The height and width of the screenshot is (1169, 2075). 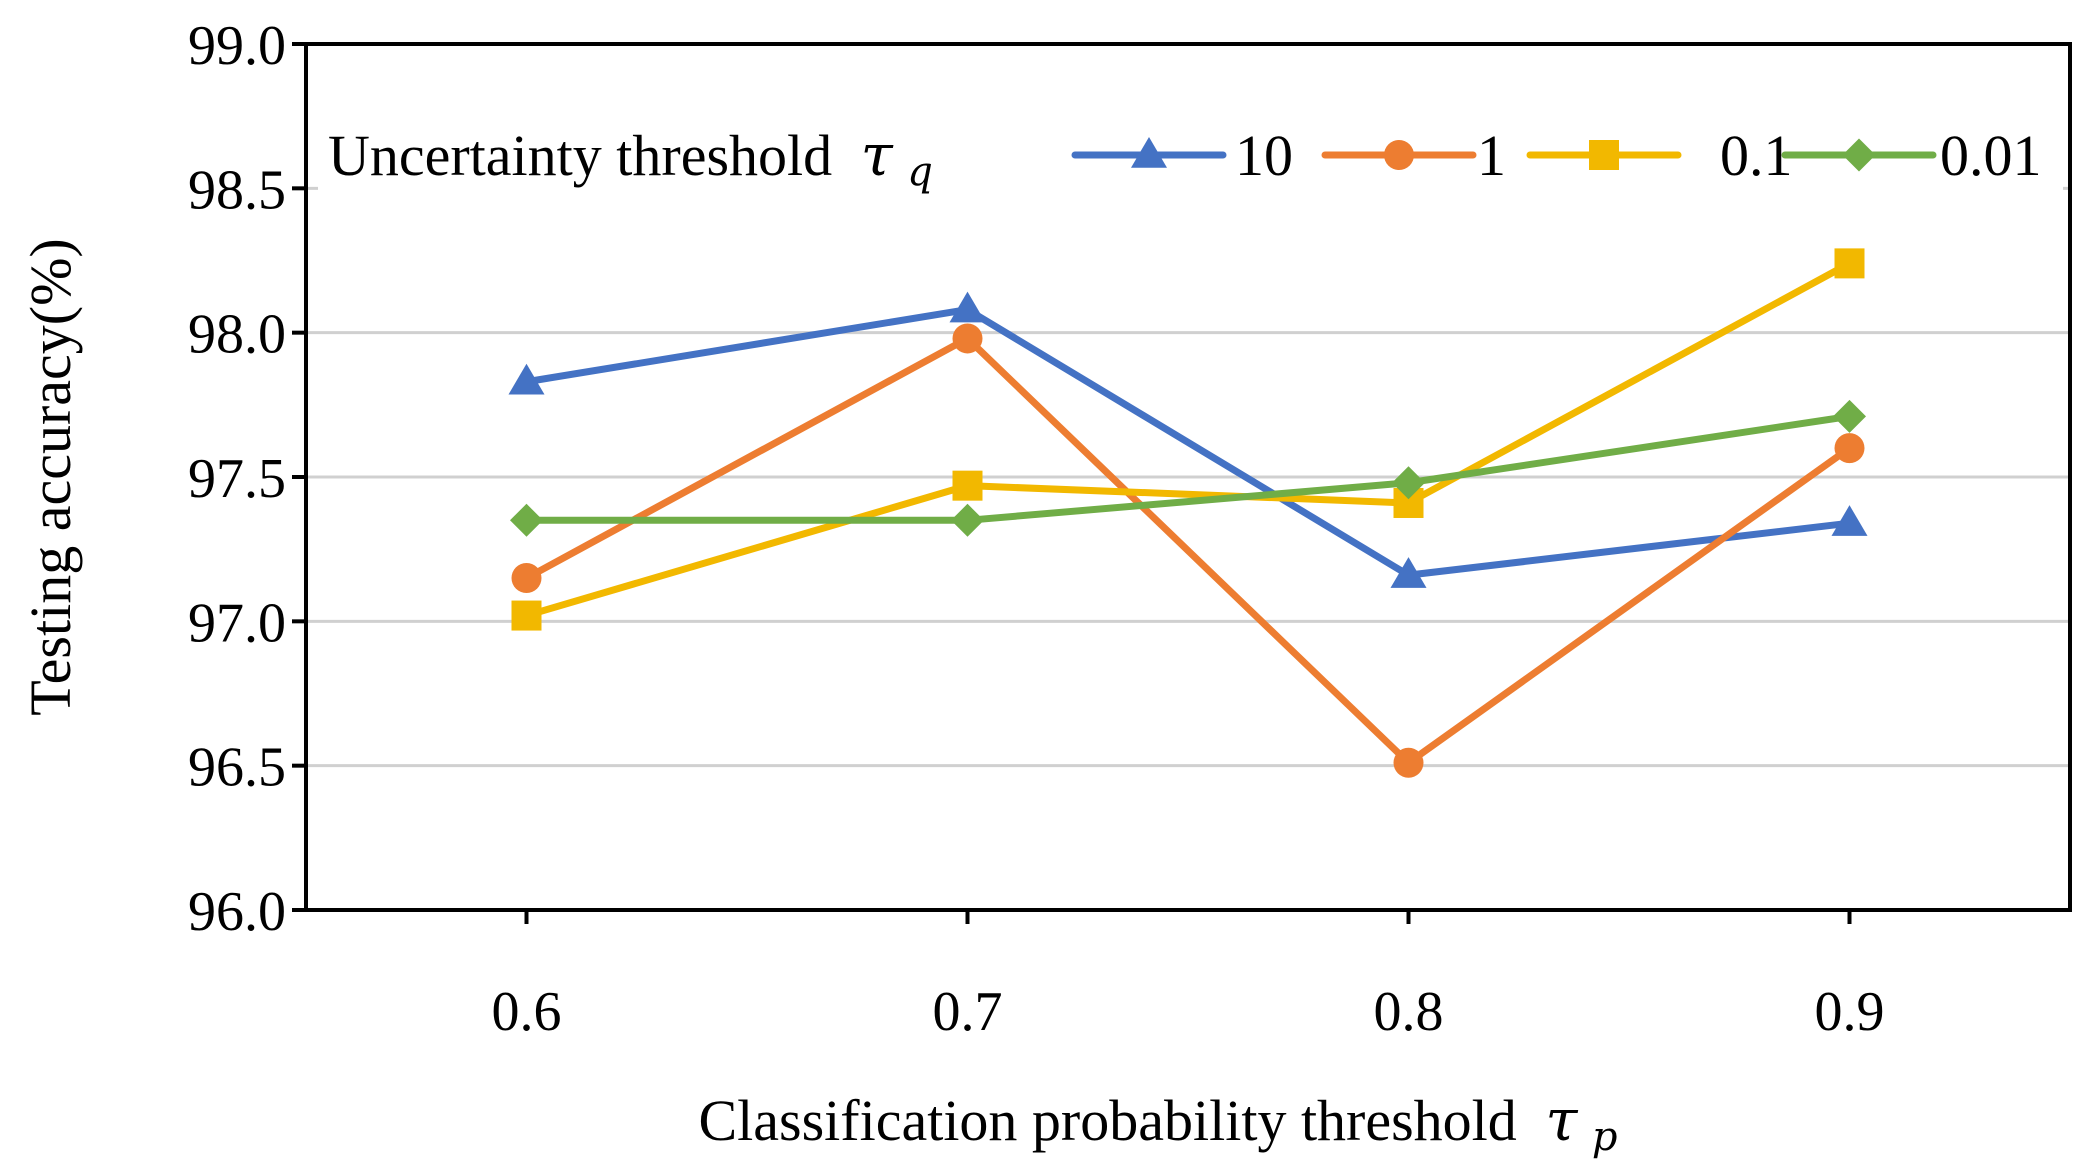 What do you see at coordinates (1556, 155) in the screenshot?
I see `legend-entries: 10 1 0.1 0.01` at bounding box center [1556, 155].